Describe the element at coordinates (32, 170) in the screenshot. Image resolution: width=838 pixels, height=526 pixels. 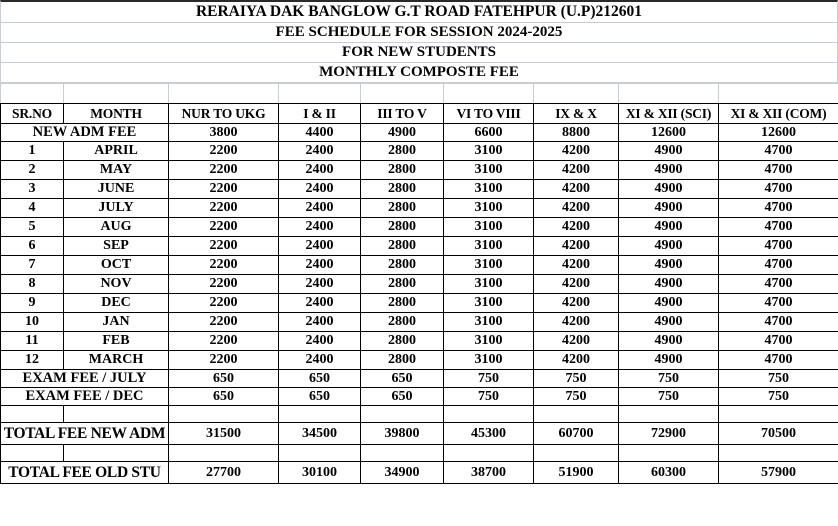
I see `sr-no-cell: 2` at that location.